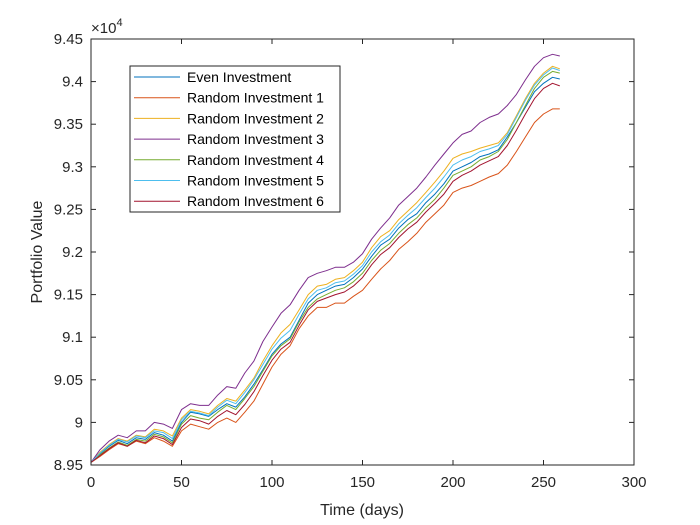 Image resolution: width=700 pixels, height=525 pixels. I want to click on exponent-base: ×10, so click(103, 28).